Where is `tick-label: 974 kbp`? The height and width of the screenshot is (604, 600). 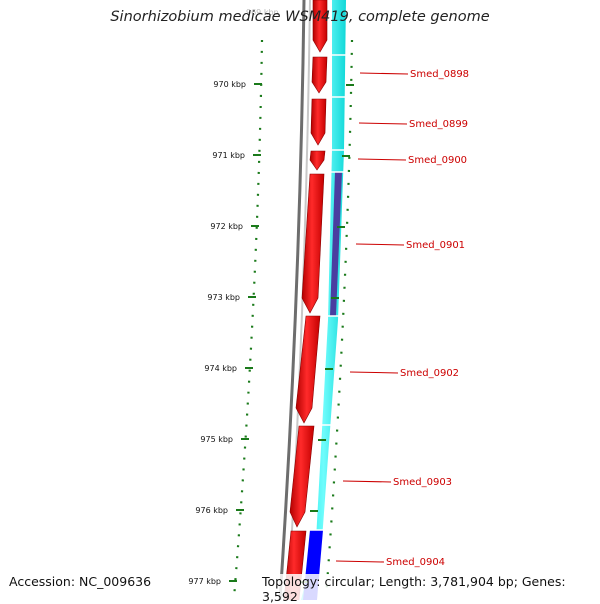 tick-label: 974 kbp is located at coordinates (220, 368).